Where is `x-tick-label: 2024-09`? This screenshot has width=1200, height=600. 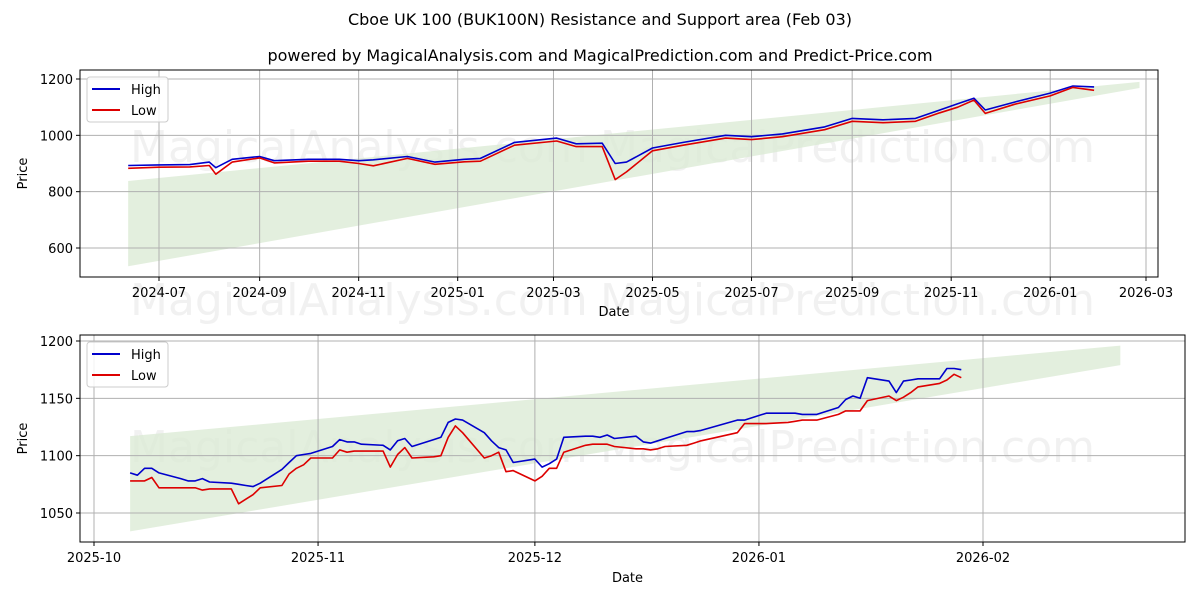 x-tick-label: 2024-09 is located at coordinates (259, 293).